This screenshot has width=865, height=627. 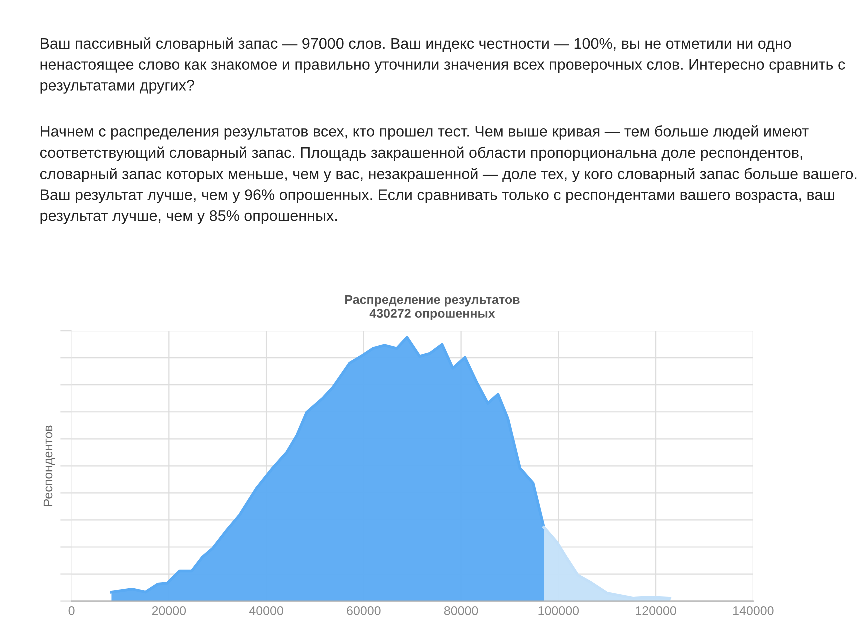 I want to click on x-tick-label: 20000, so click(x=169, y=611).